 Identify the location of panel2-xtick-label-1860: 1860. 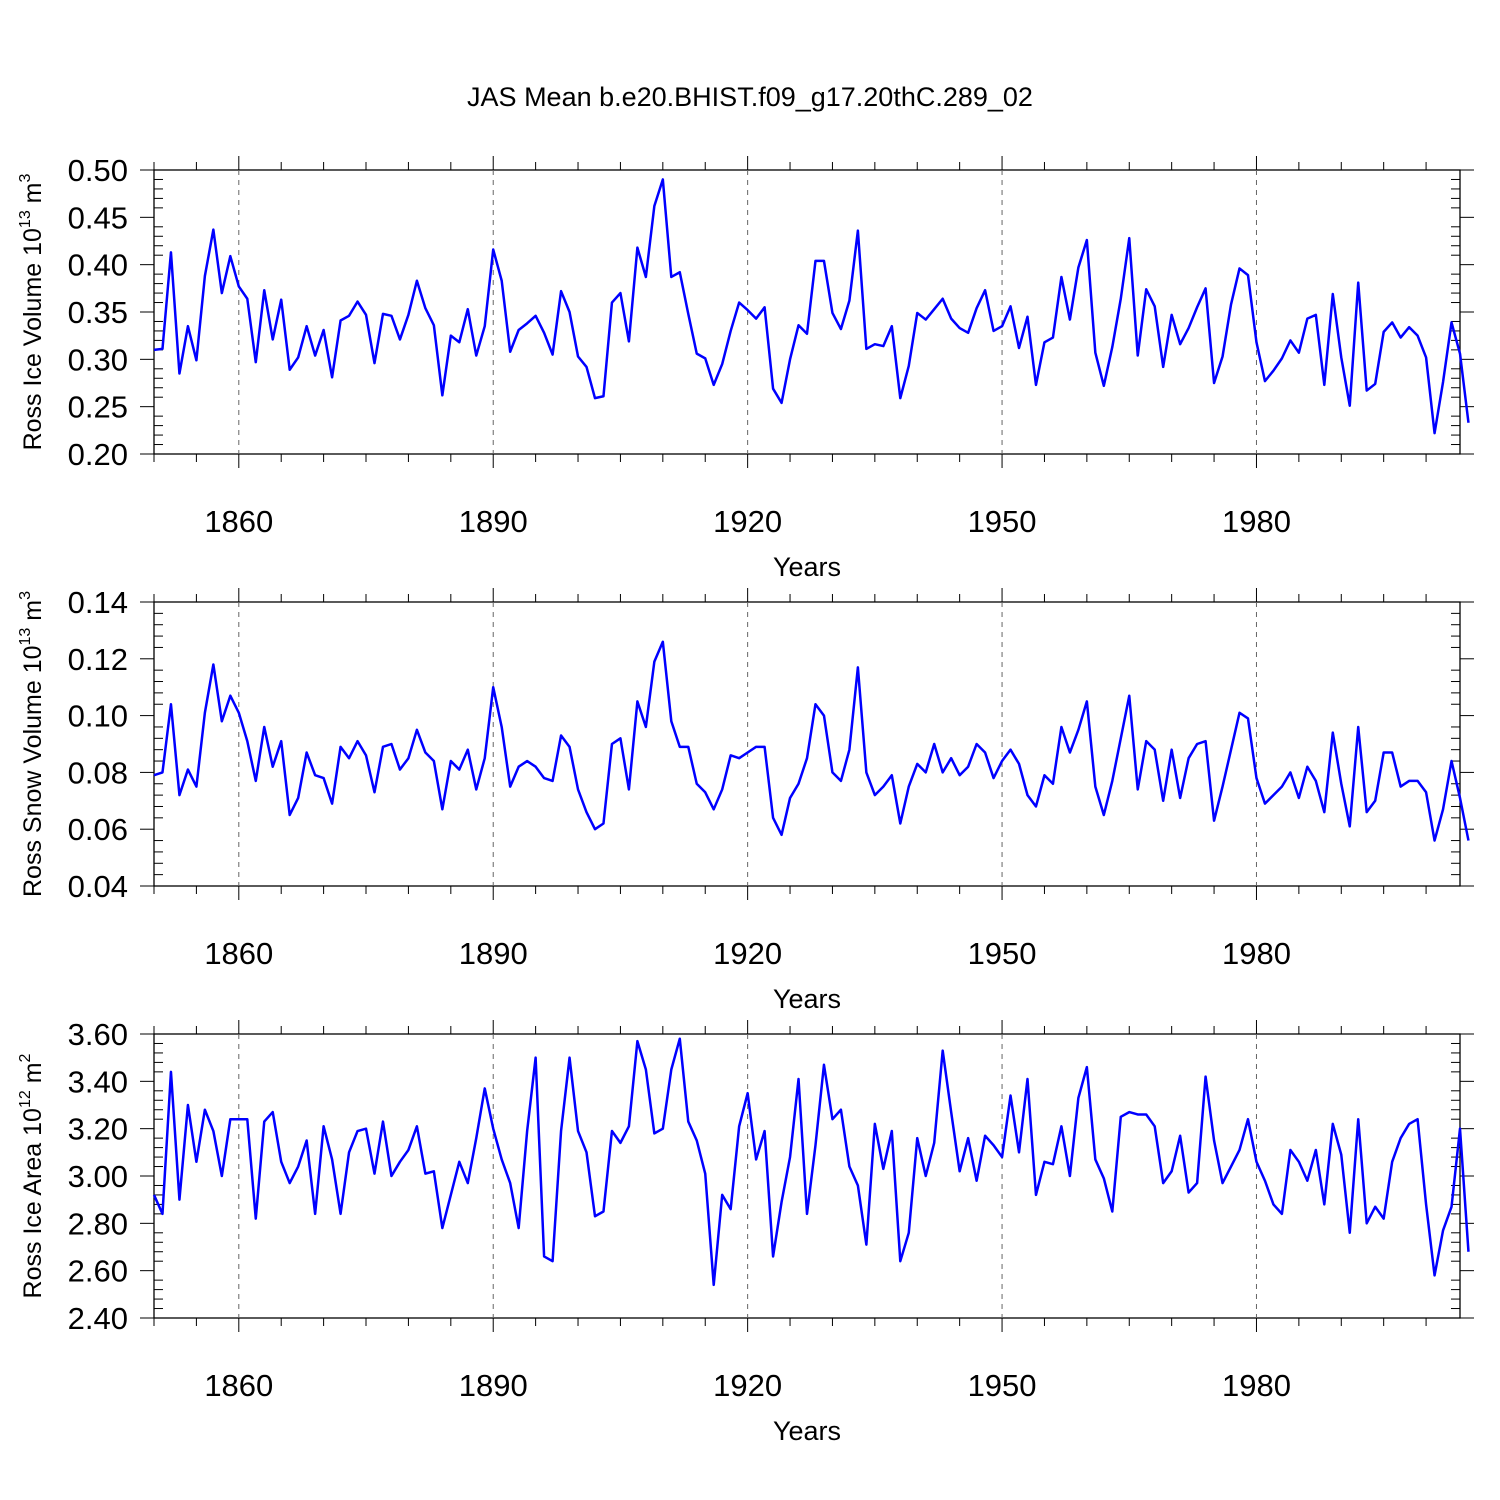
(238, 1385).